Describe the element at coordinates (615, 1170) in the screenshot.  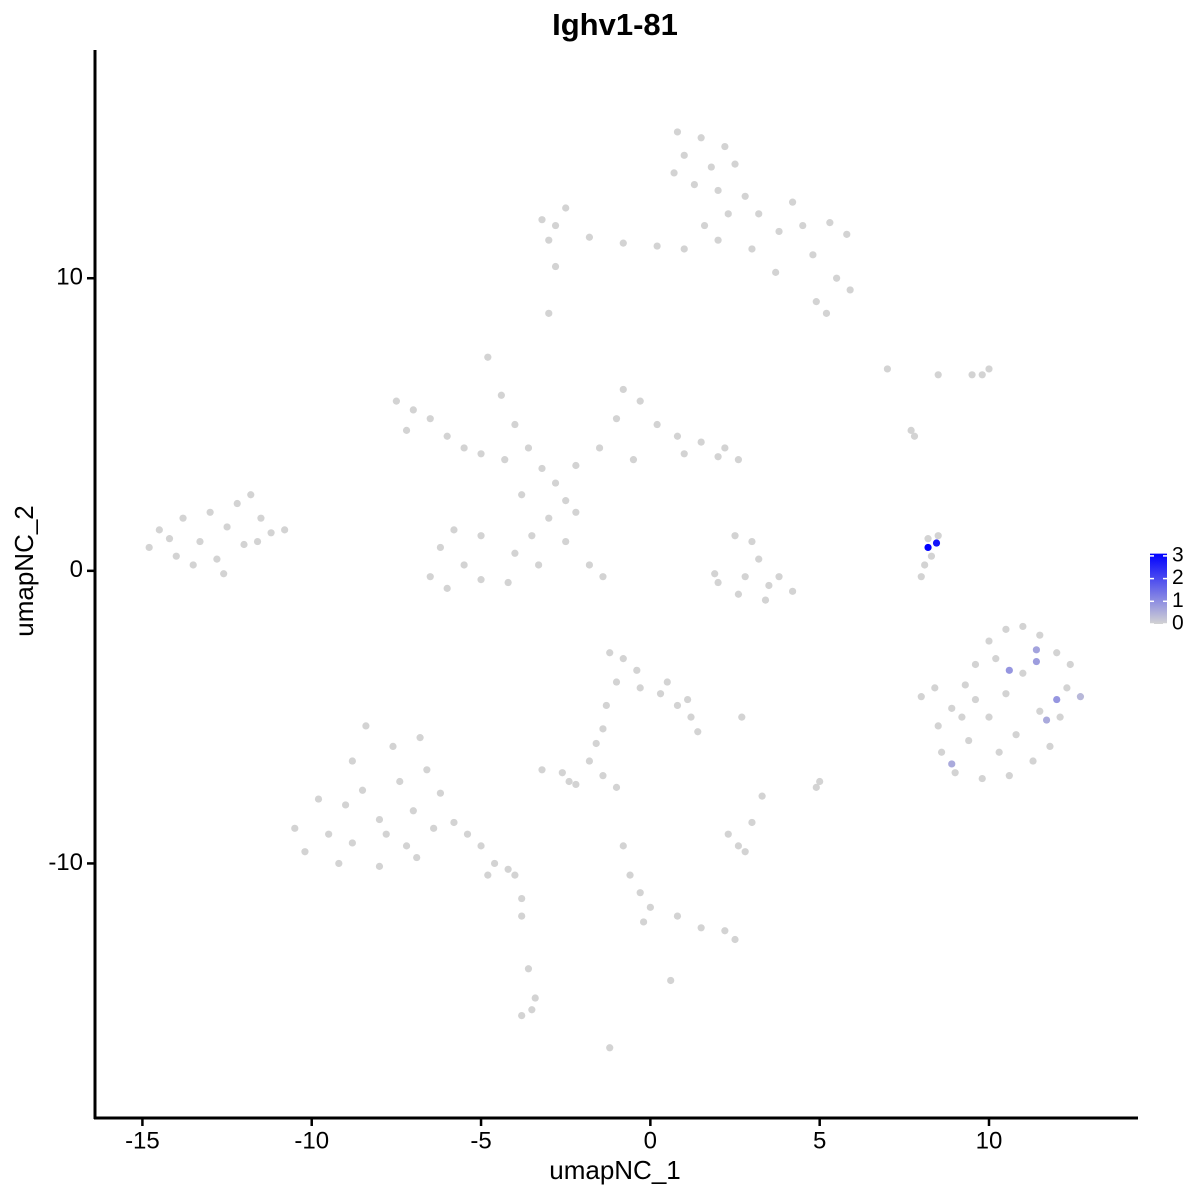
I see `x-axis-title: umapNC_1` at that location.